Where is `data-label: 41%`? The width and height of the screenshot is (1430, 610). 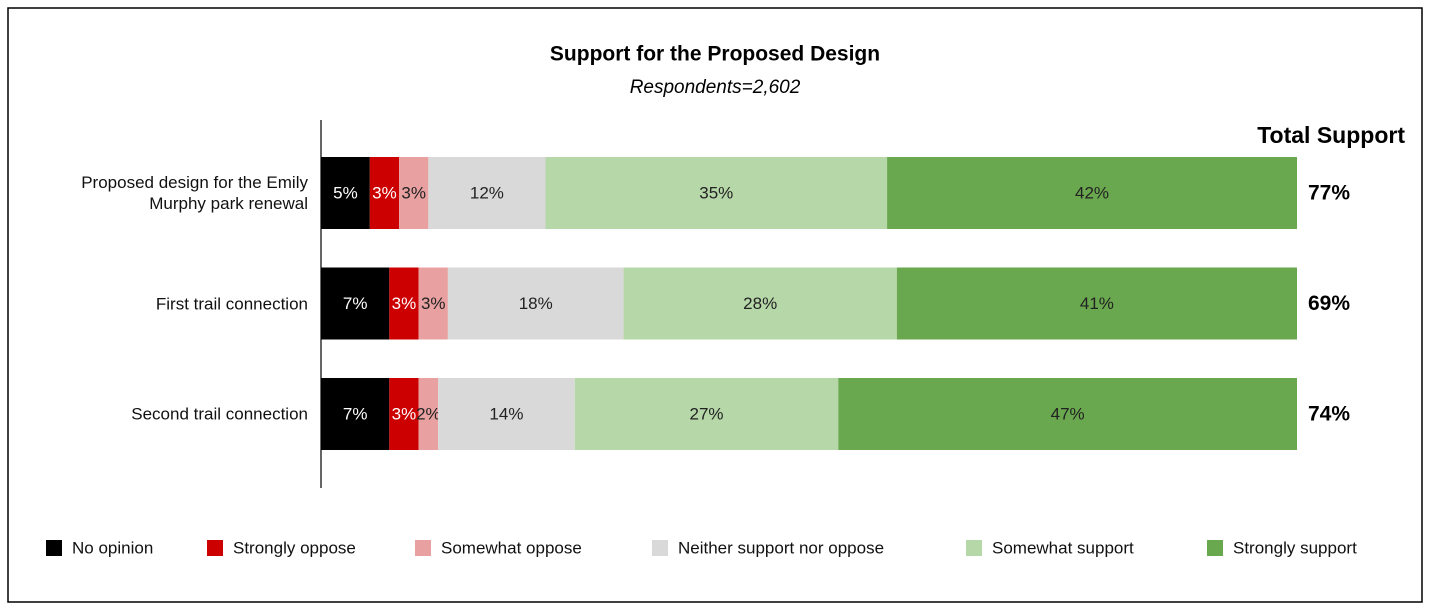 data-label: 41% is located at coordinates (1097, 303).